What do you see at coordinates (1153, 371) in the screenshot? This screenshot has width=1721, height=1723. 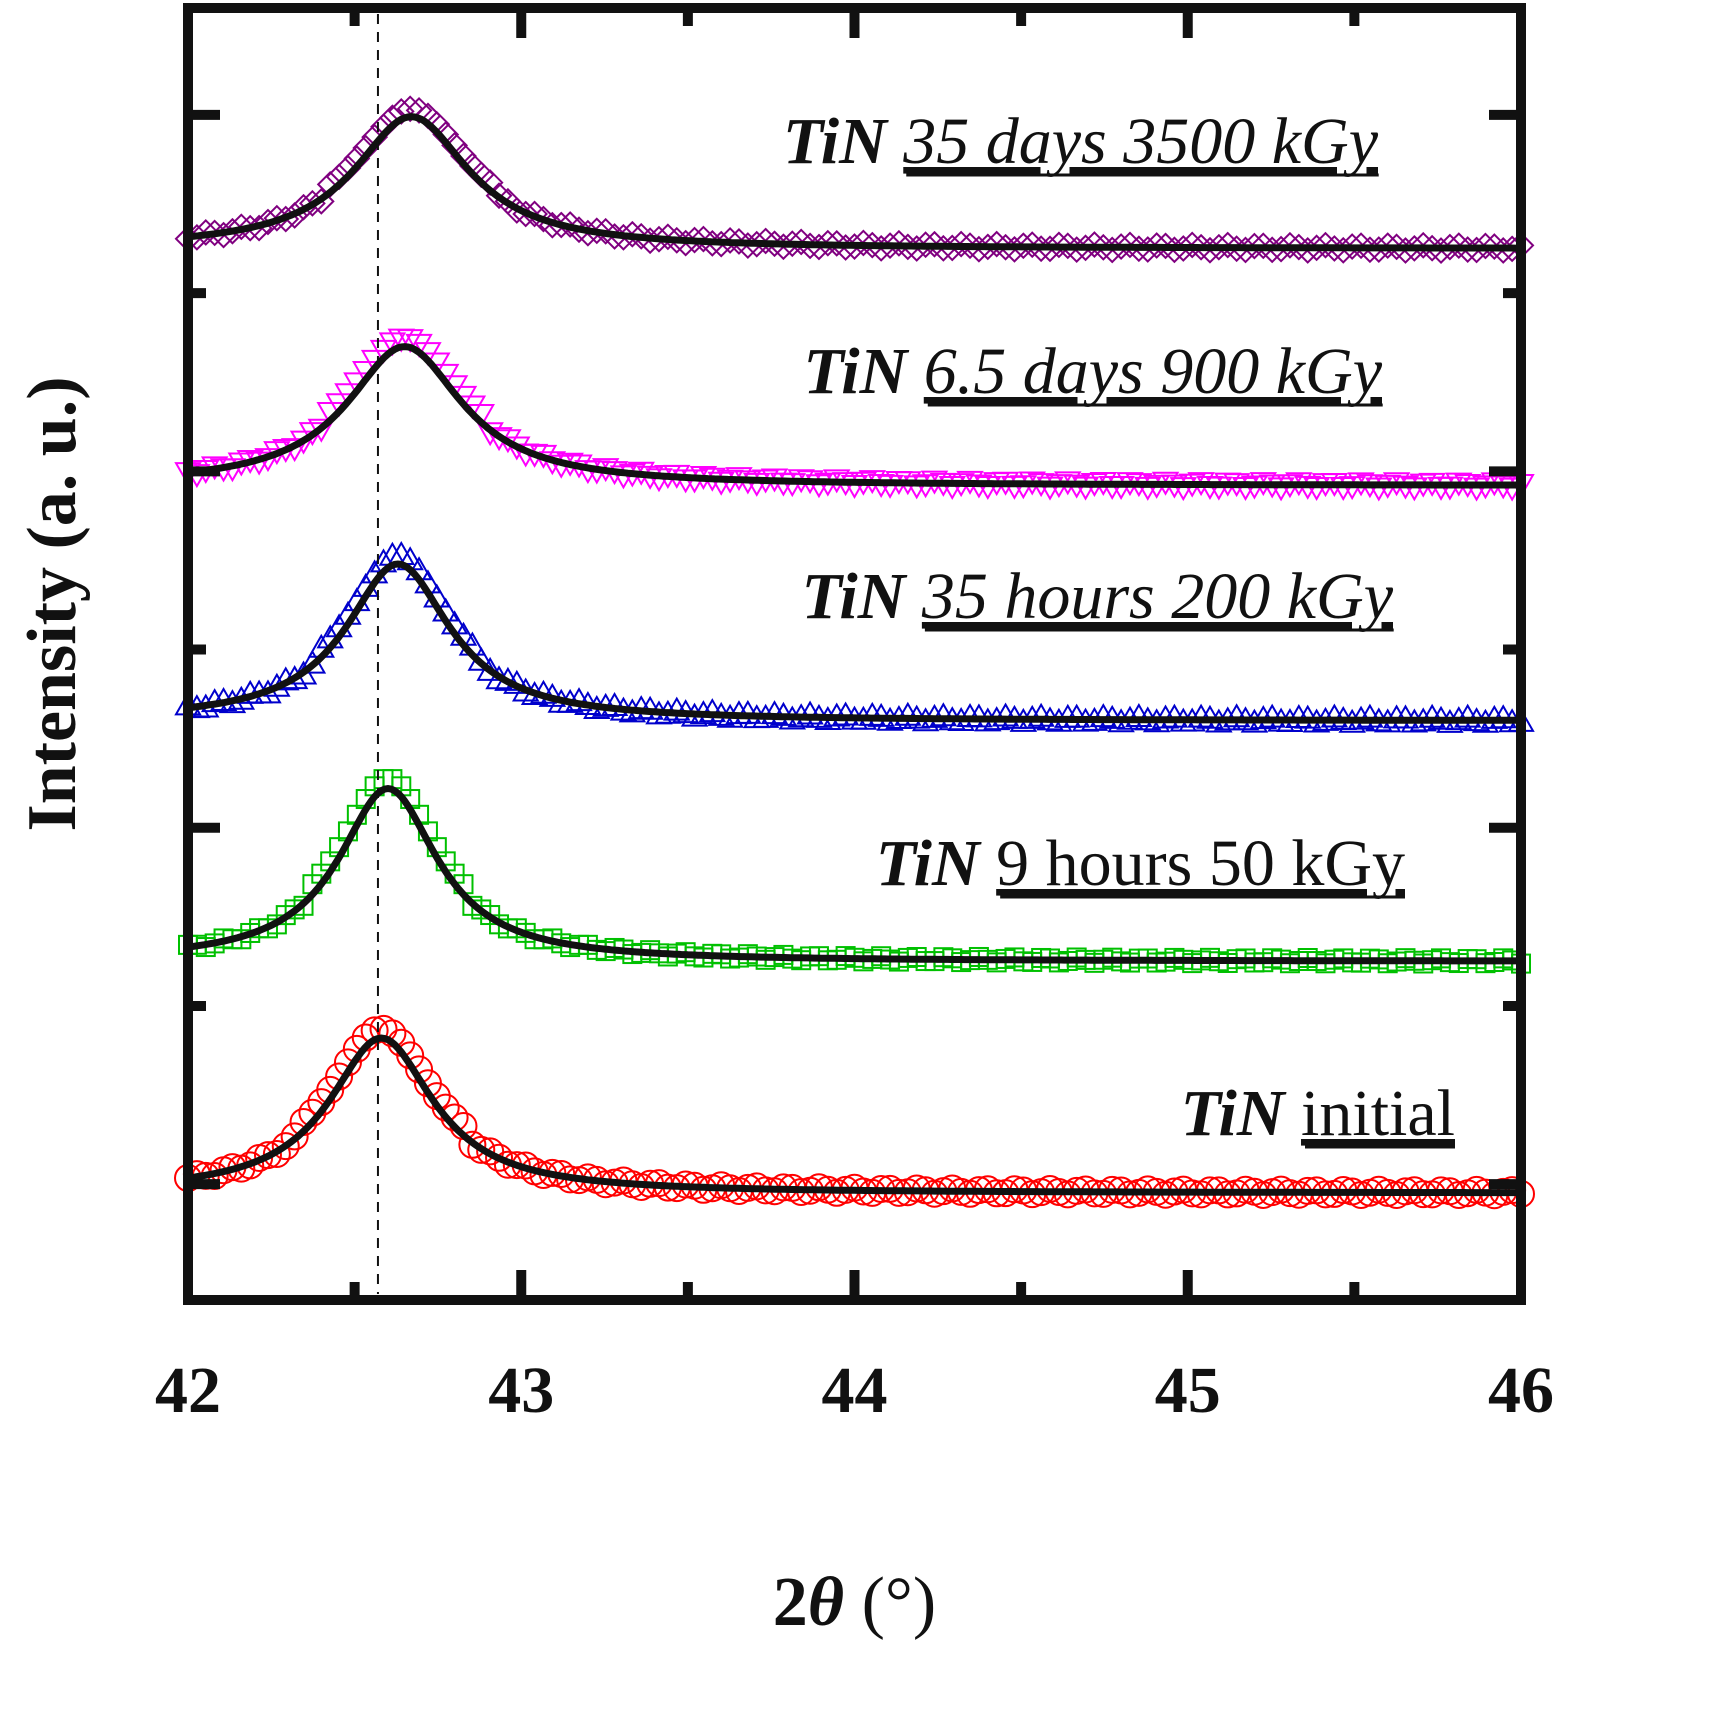 I see `series-label-condition: 6.5 days 900 kGy` at bounding box center [1153, 371].